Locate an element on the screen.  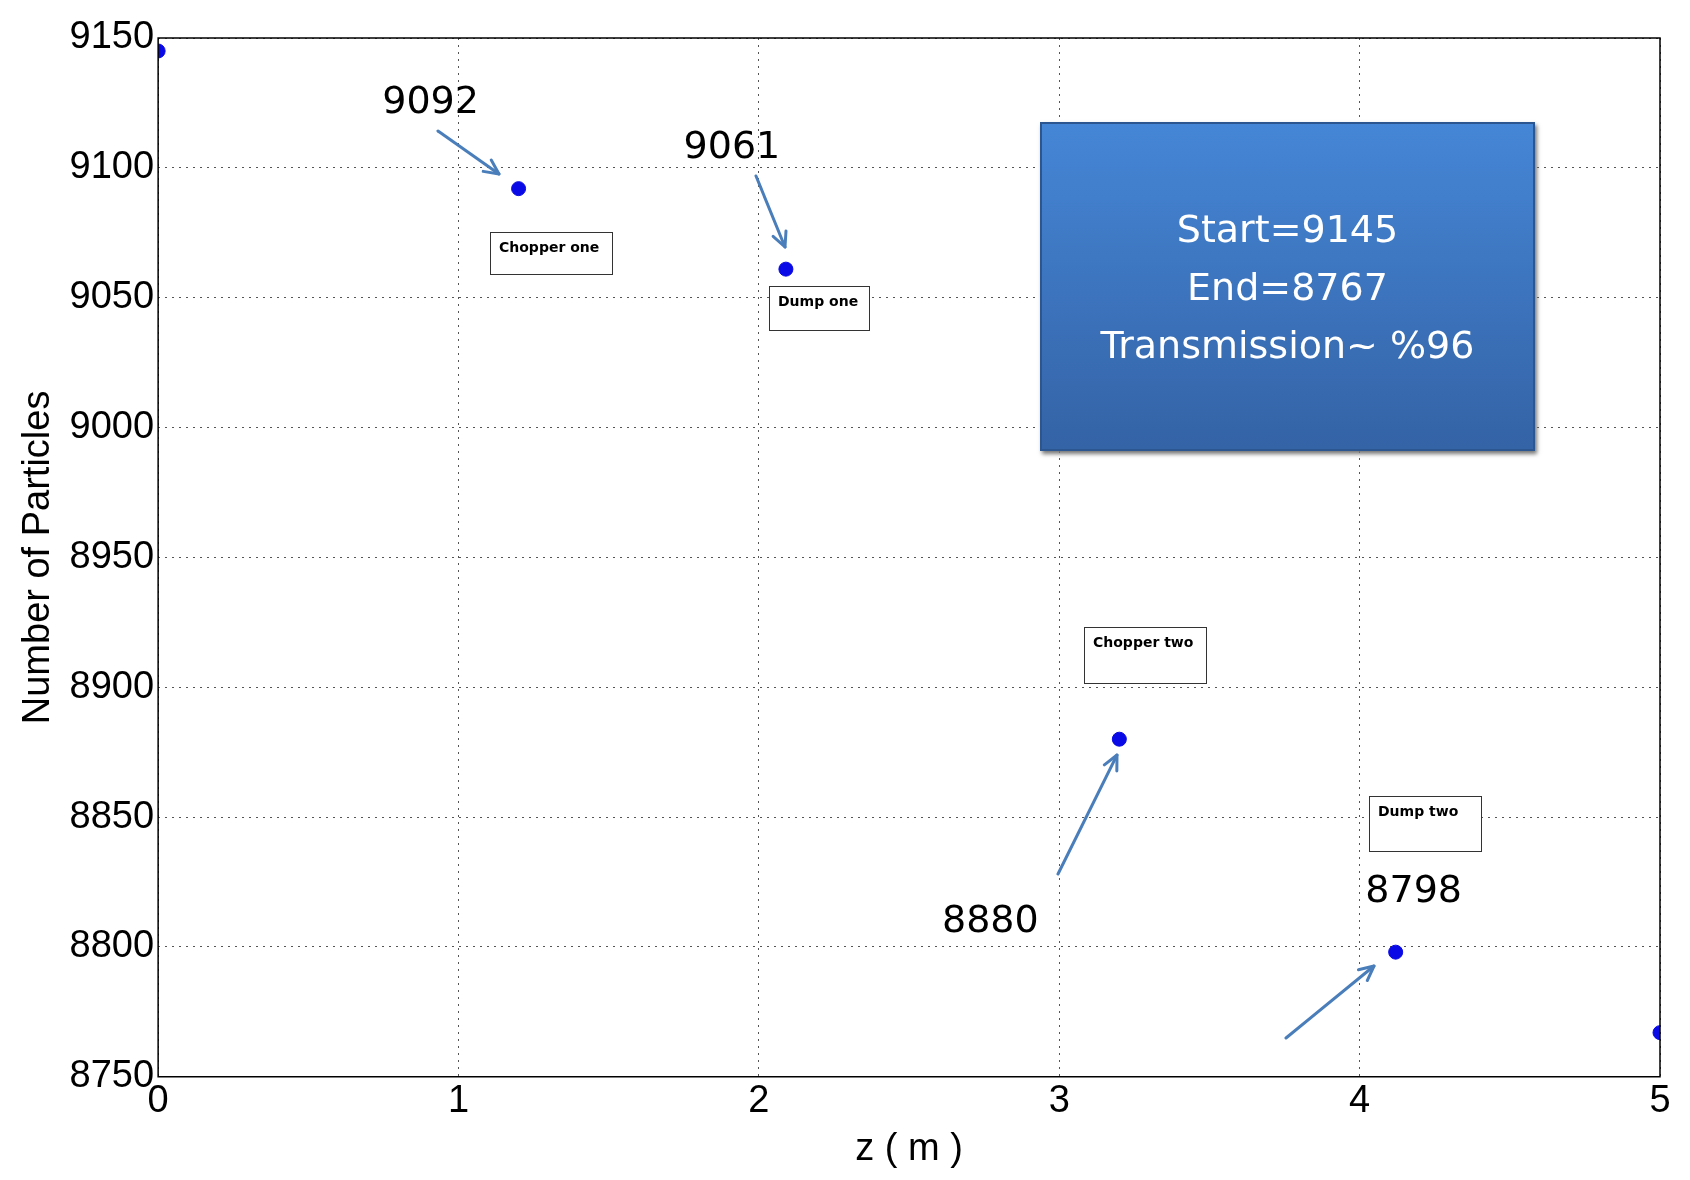
x-tick-label: 1 is located at coordinates (458, 1099).